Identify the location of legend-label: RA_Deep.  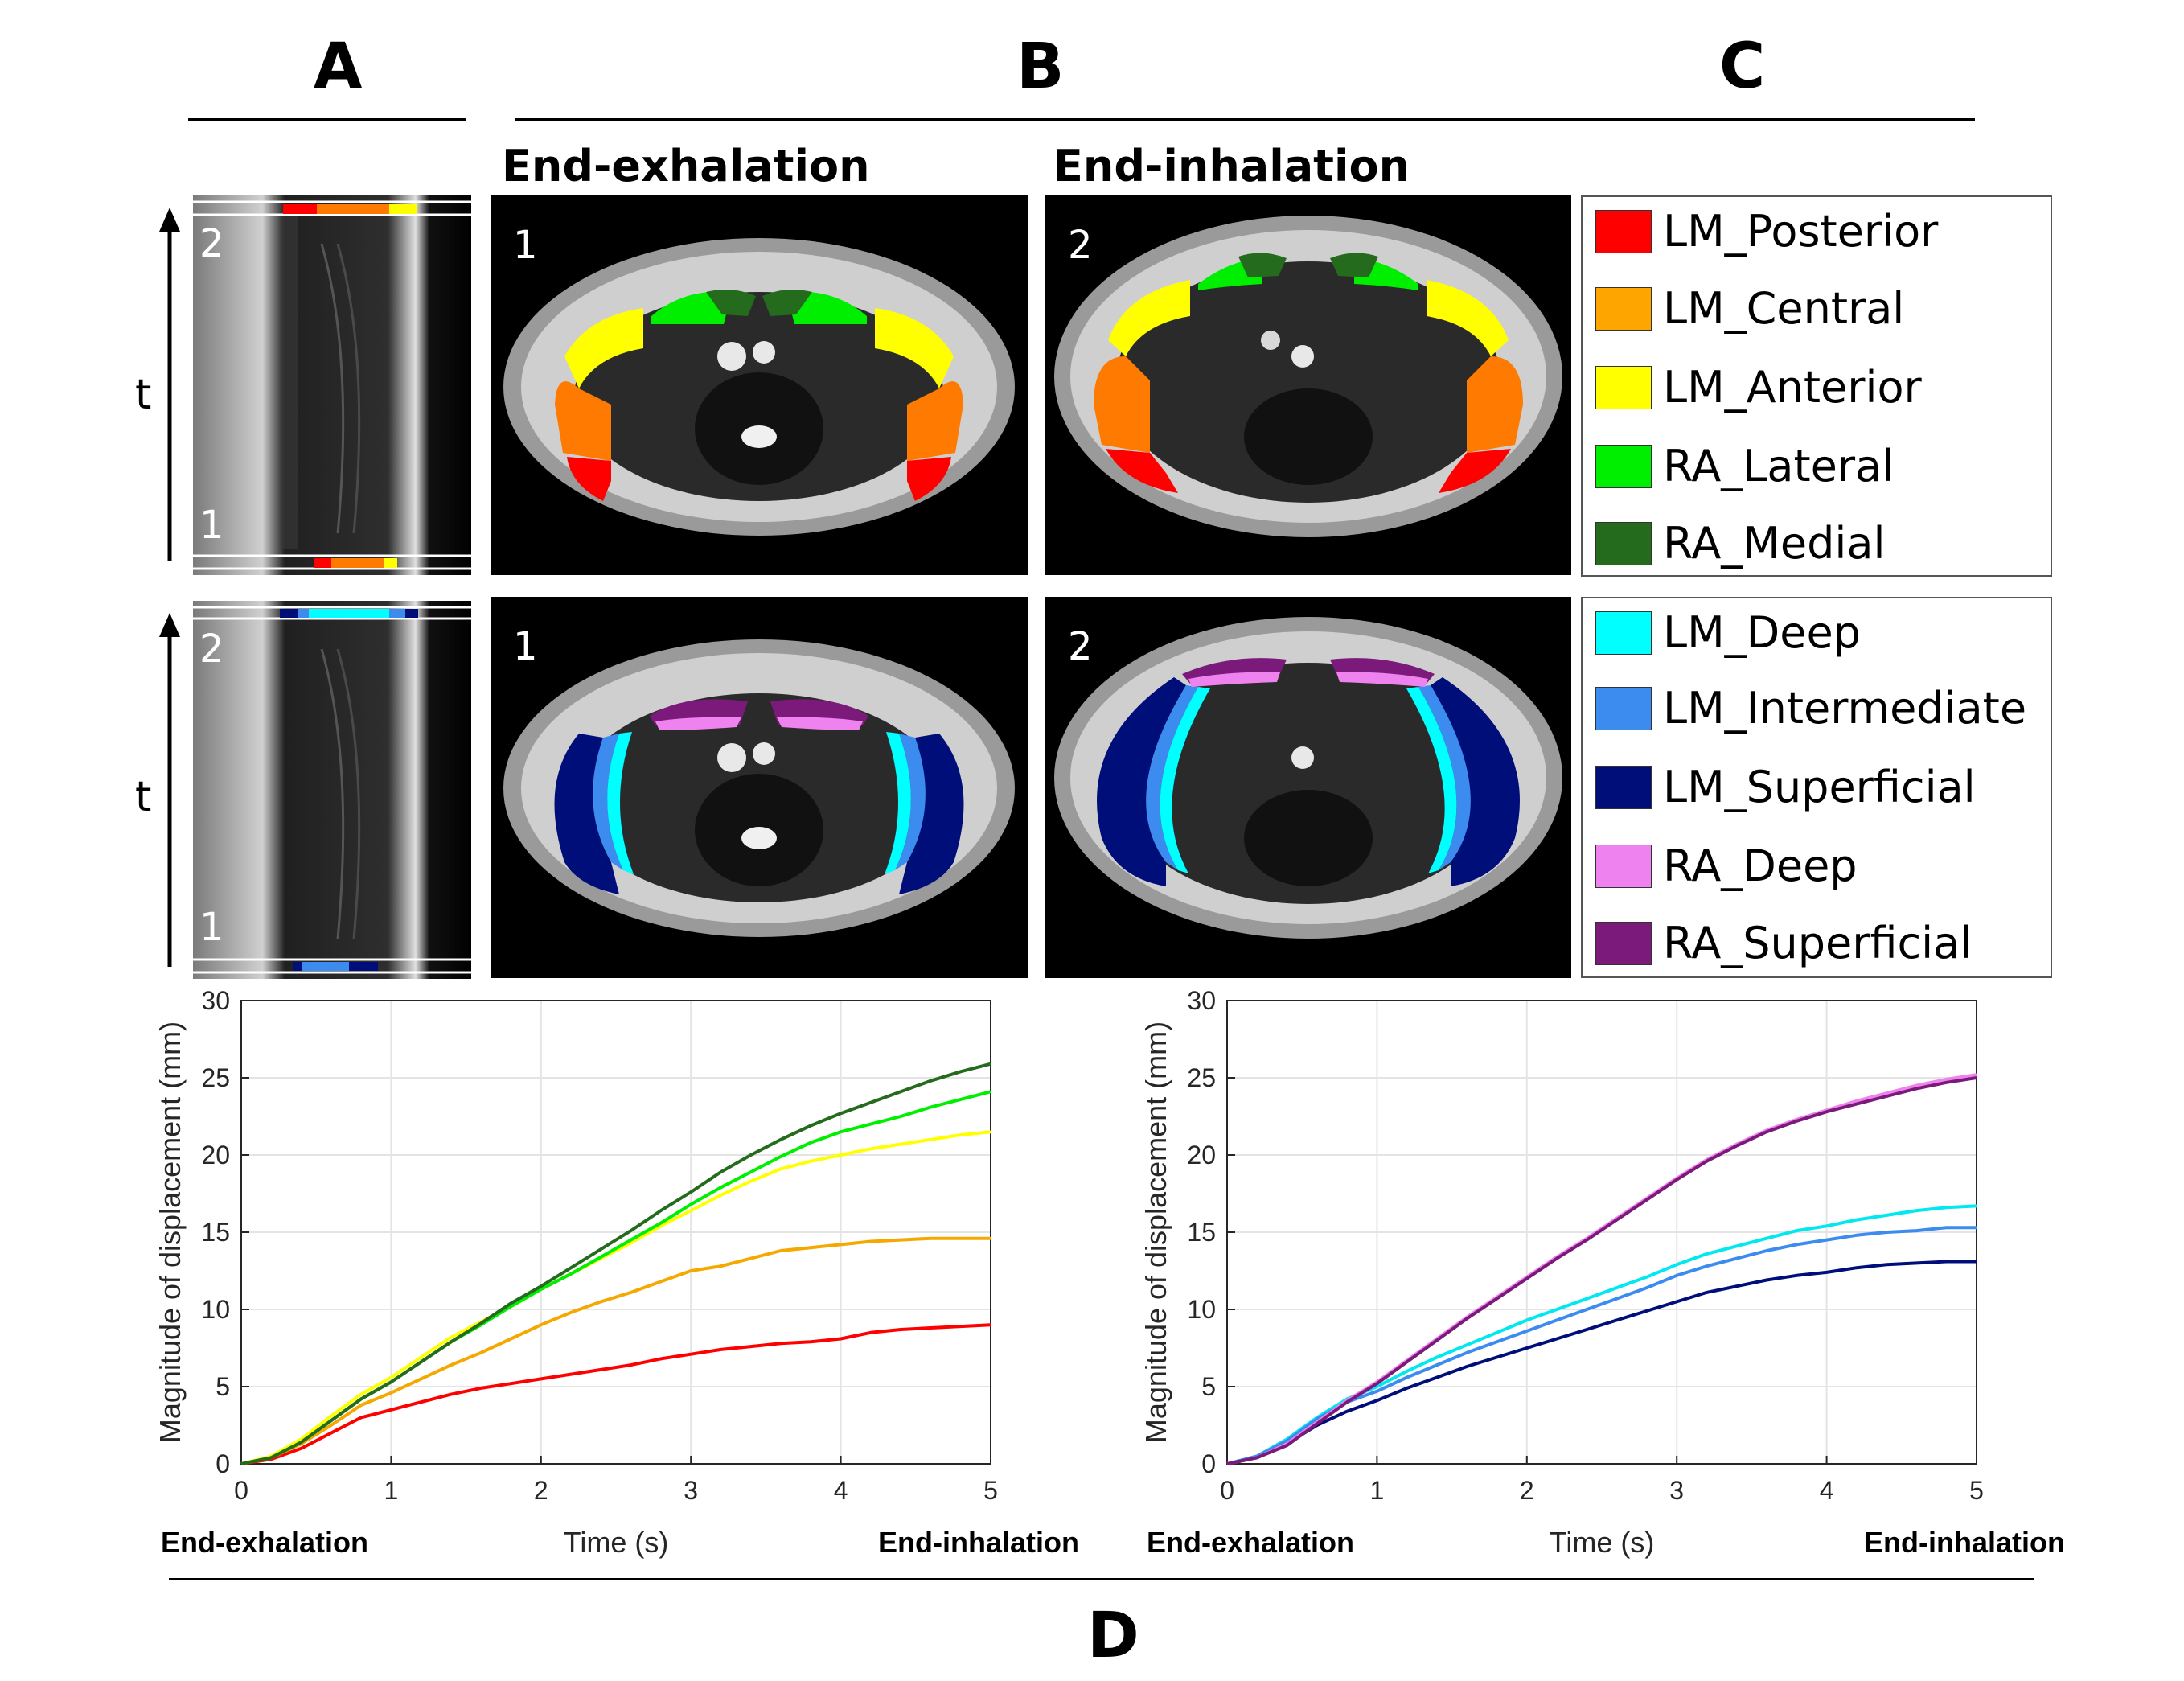
(1760, 865).